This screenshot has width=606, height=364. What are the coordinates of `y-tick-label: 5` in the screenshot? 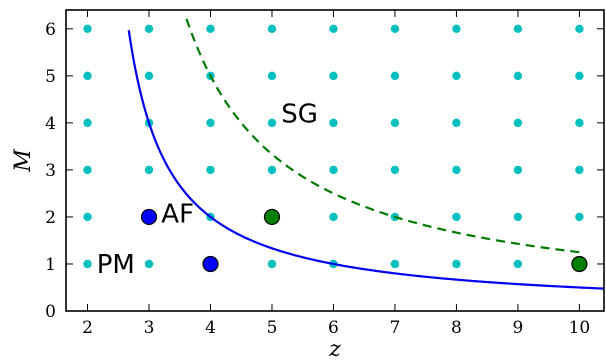 It's located at (50, 77).